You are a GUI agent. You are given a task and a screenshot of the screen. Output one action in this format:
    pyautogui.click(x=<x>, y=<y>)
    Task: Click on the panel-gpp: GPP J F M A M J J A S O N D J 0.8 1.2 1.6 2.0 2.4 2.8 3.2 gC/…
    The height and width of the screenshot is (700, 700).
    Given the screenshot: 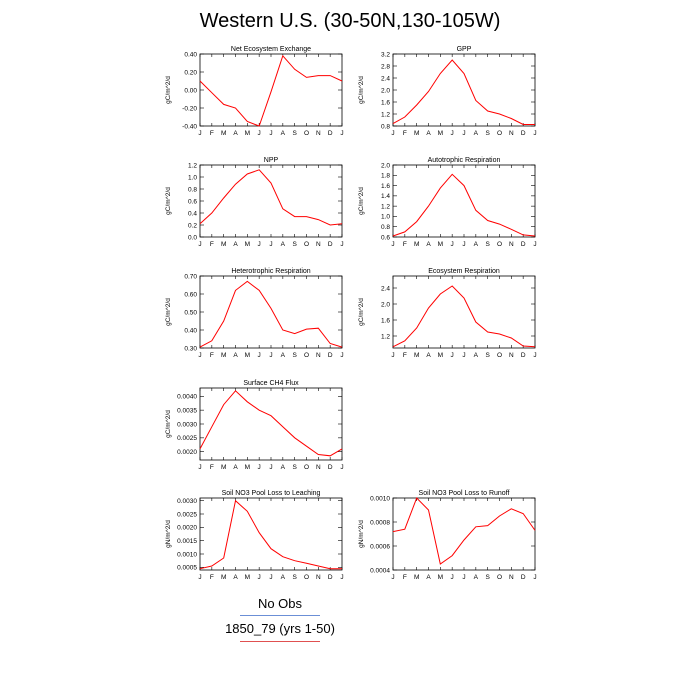 What is the action you would take?
    pyautogui.click(x=453, y=104)
    